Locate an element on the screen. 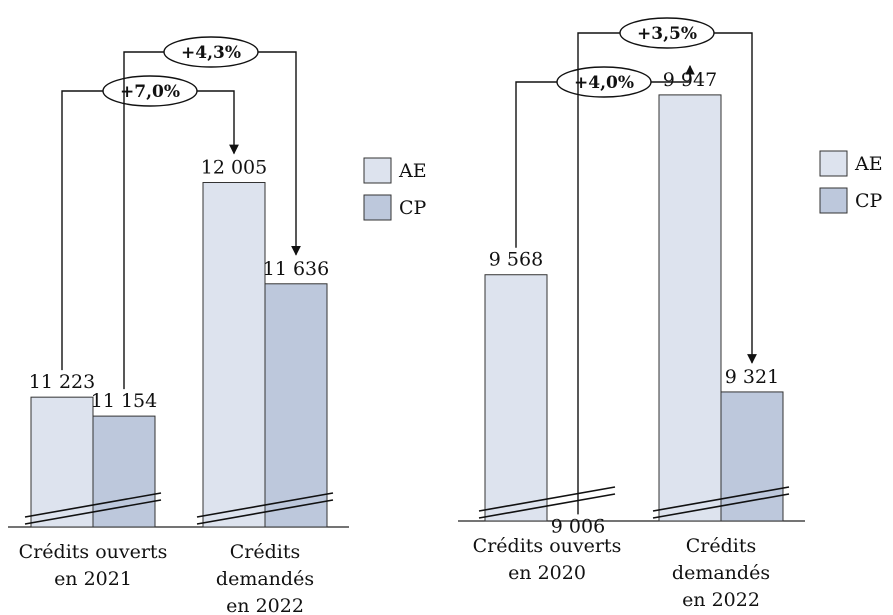 Image resolution: width=893 pixels, height=615 pixels. data-label: 11 636 is located at coordinates (296, 269).